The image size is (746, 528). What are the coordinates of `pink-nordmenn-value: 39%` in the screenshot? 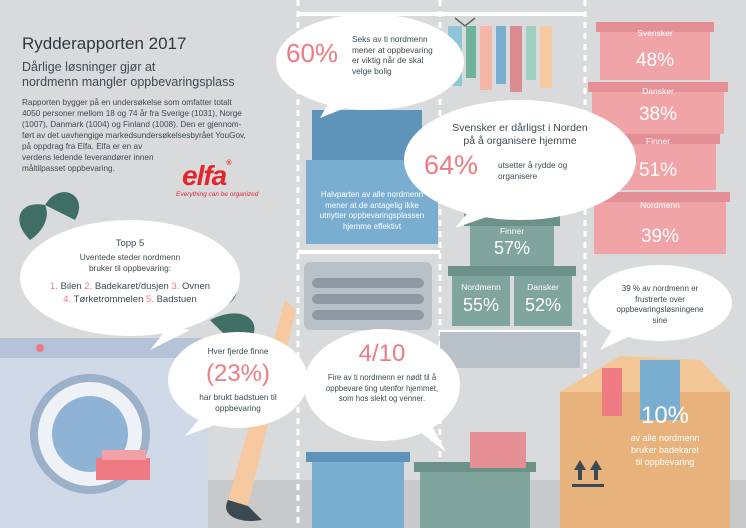 It's located at (660, 236).